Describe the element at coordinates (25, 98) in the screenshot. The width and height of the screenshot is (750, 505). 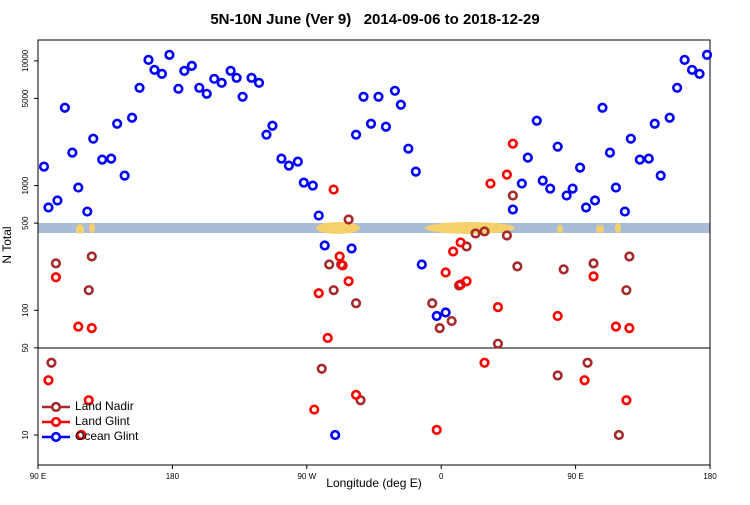
I see `y-tick-label: 5000` at that location.